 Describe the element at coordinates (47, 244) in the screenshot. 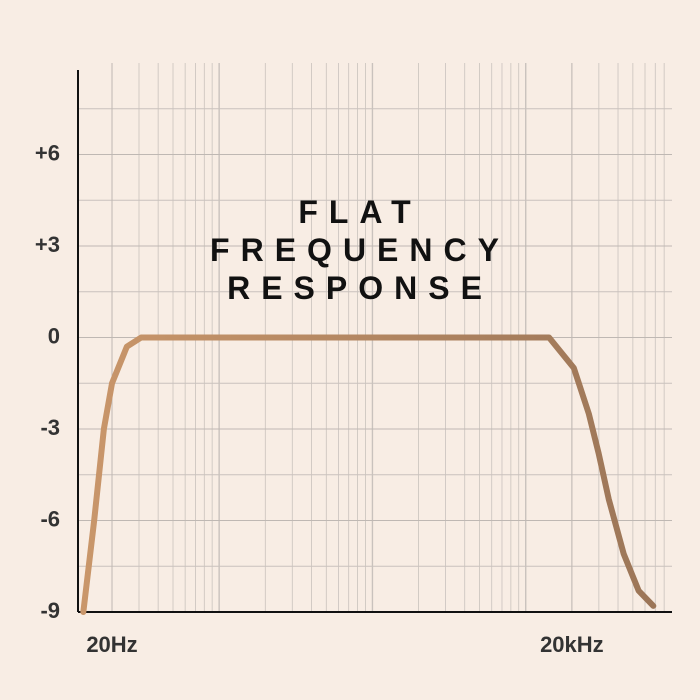

I see `y-tick-label: +3` at that location.